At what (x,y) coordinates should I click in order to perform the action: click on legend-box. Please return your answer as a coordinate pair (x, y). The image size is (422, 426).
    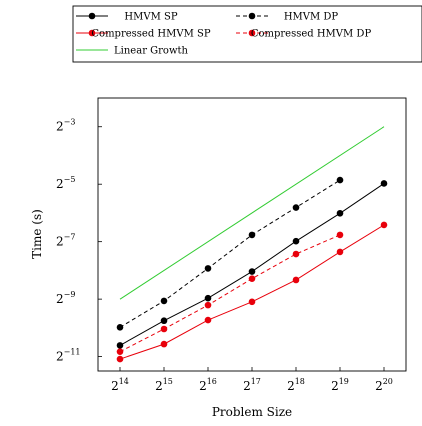
    Looking at the image, I should click on (247, 34).